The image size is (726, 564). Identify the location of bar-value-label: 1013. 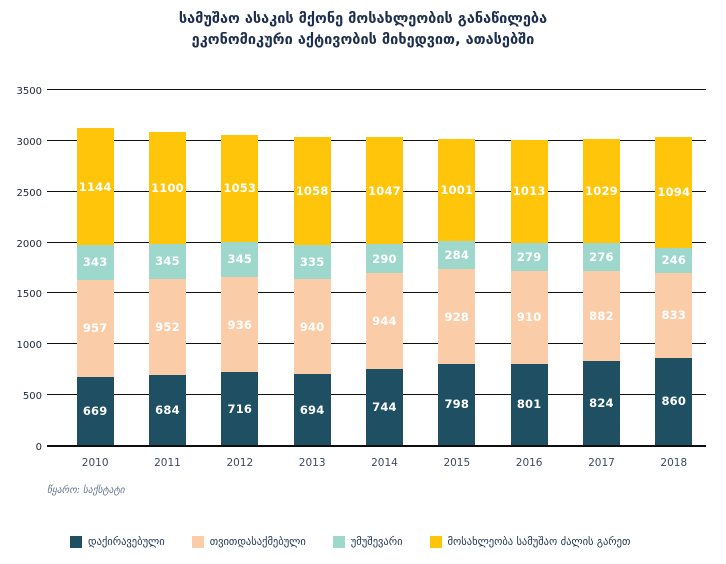
(529, 191).